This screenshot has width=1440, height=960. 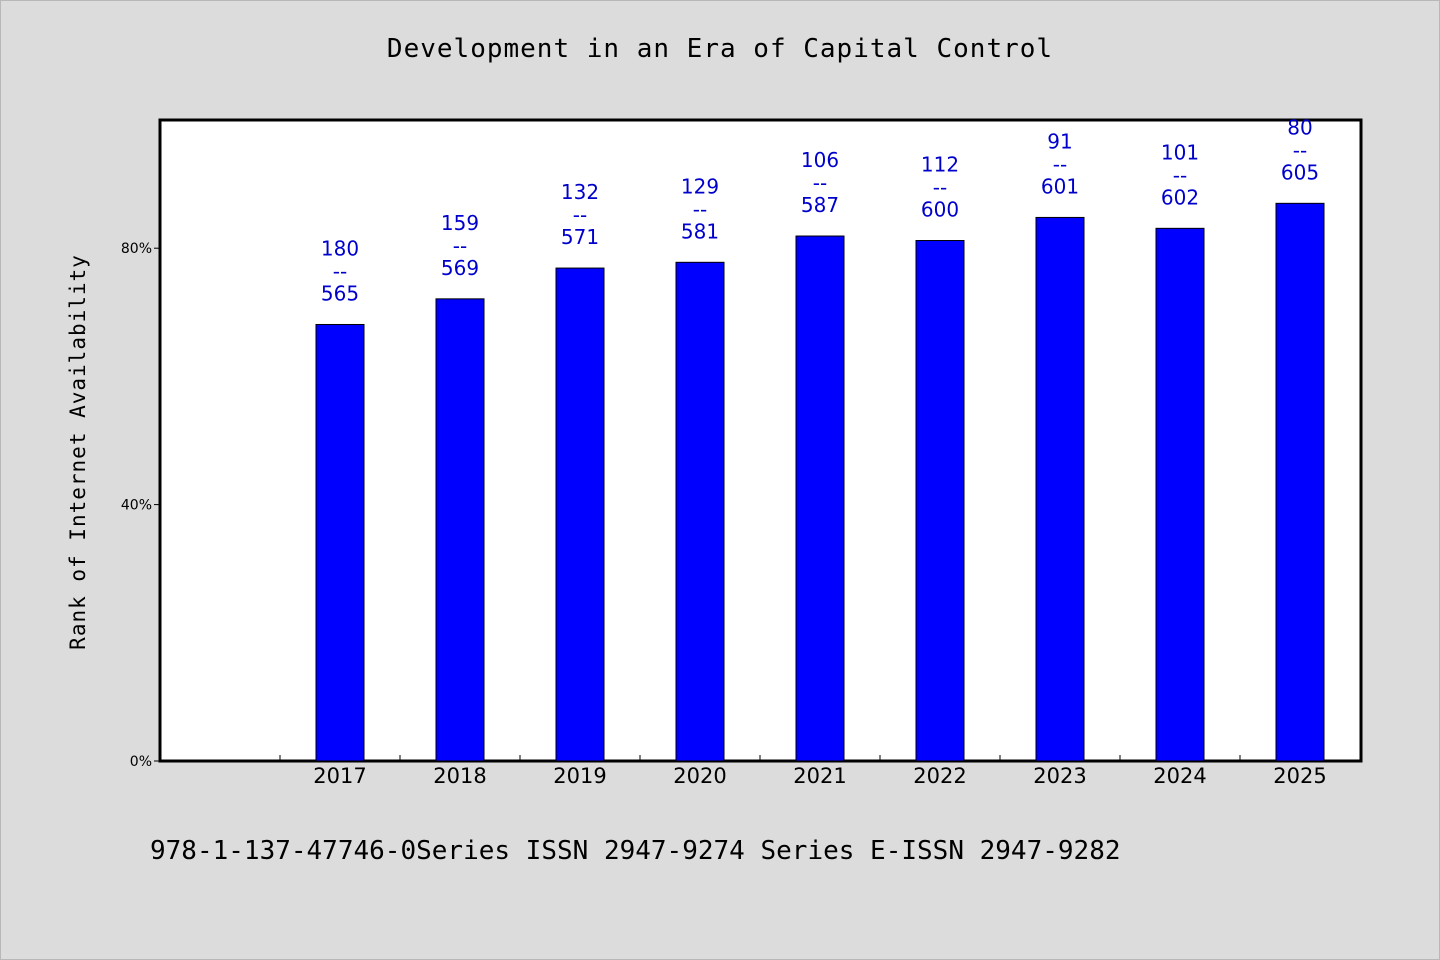 I want to click on x-tick-label: 2018, so click(x=459, y=776).